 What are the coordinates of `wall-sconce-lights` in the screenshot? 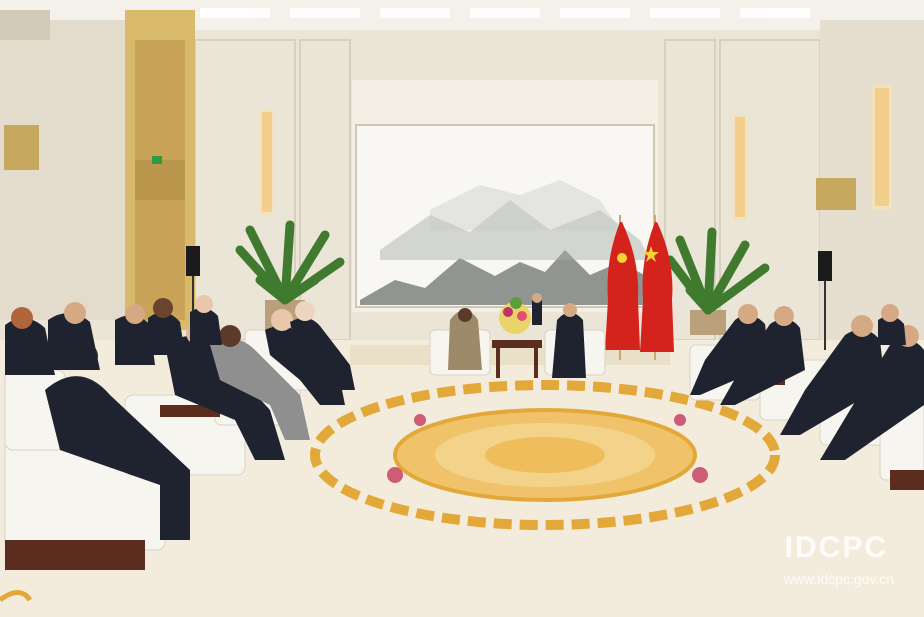 It's located at (576, 152).